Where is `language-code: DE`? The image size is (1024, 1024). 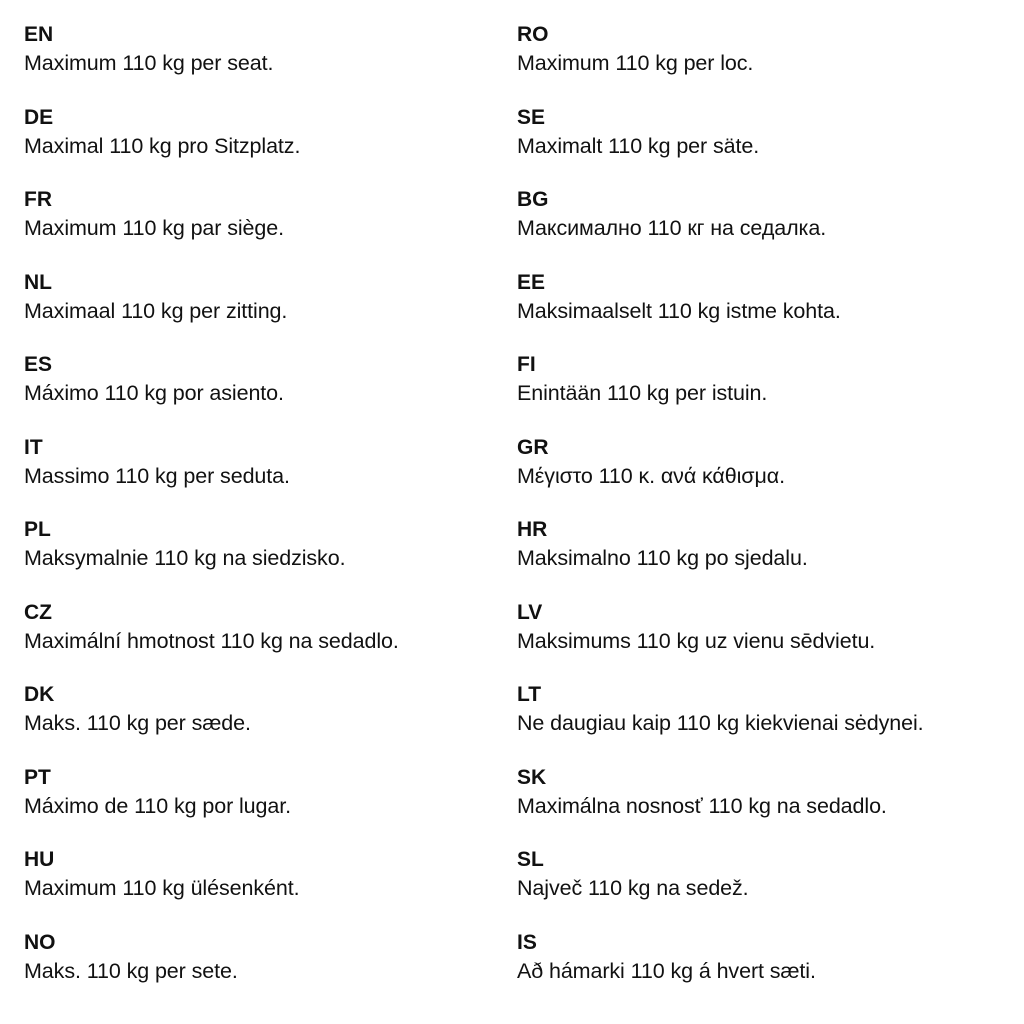 language-code: DE is located at coordinates (39, 117).